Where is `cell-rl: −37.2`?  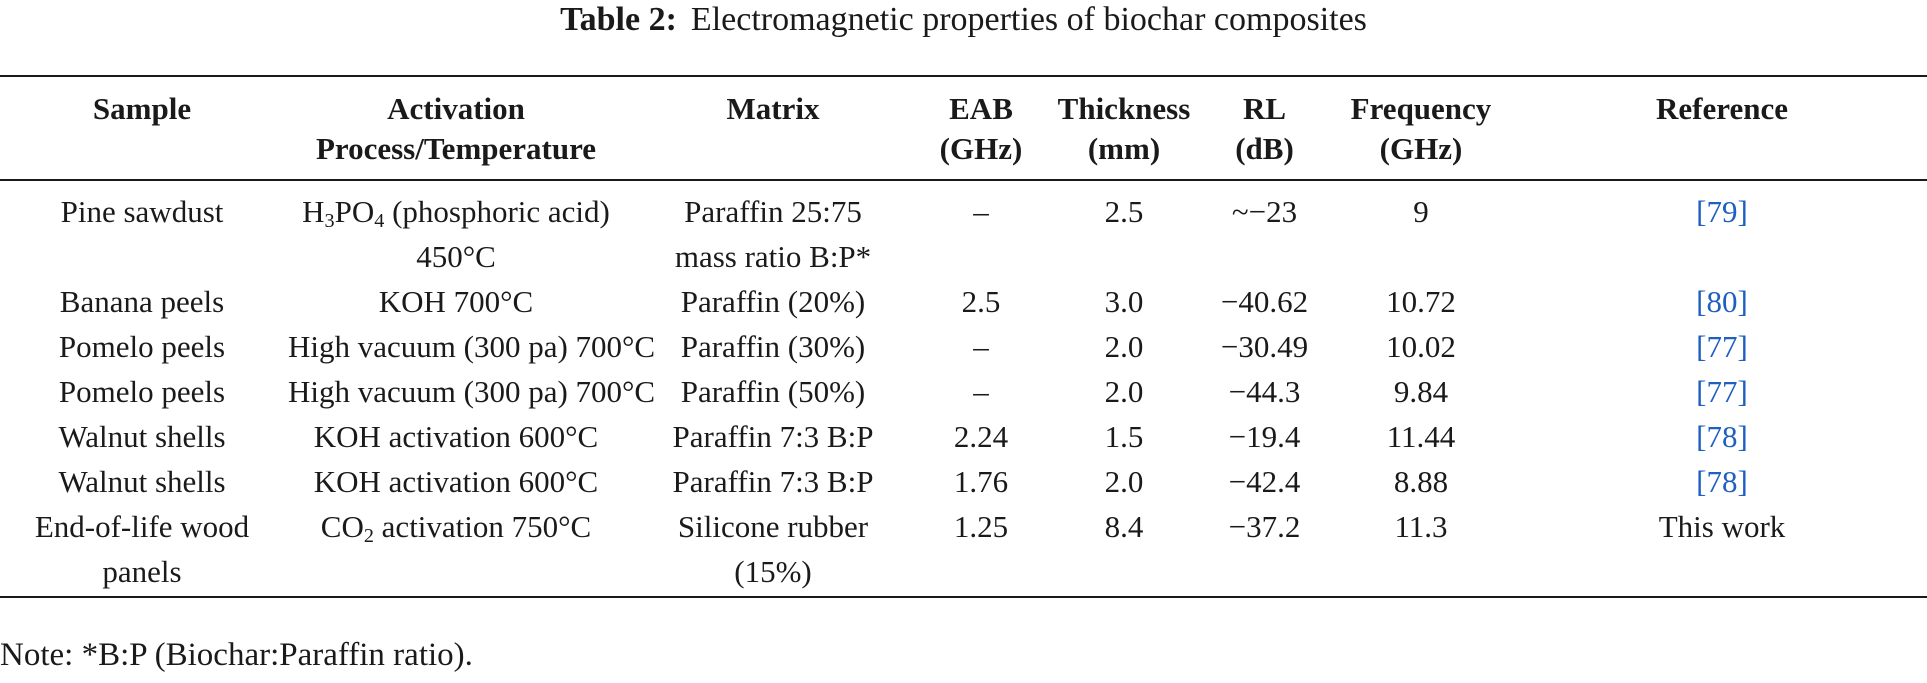 cell-rl: −37.2 is located at coordinates (1264, 551).